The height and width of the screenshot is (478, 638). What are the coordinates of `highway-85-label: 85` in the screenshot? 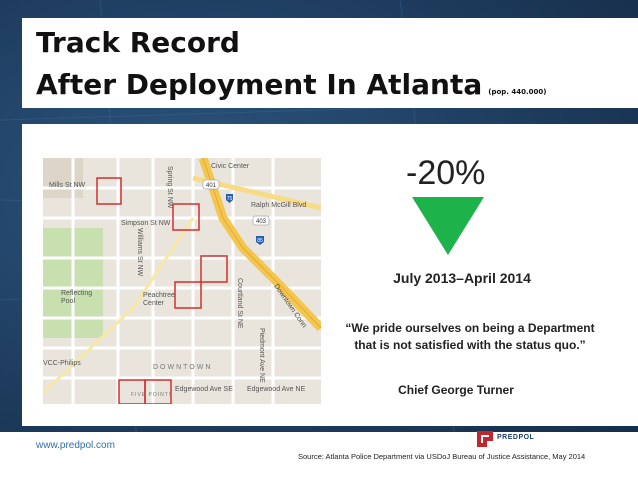 It's located at (260, 241).